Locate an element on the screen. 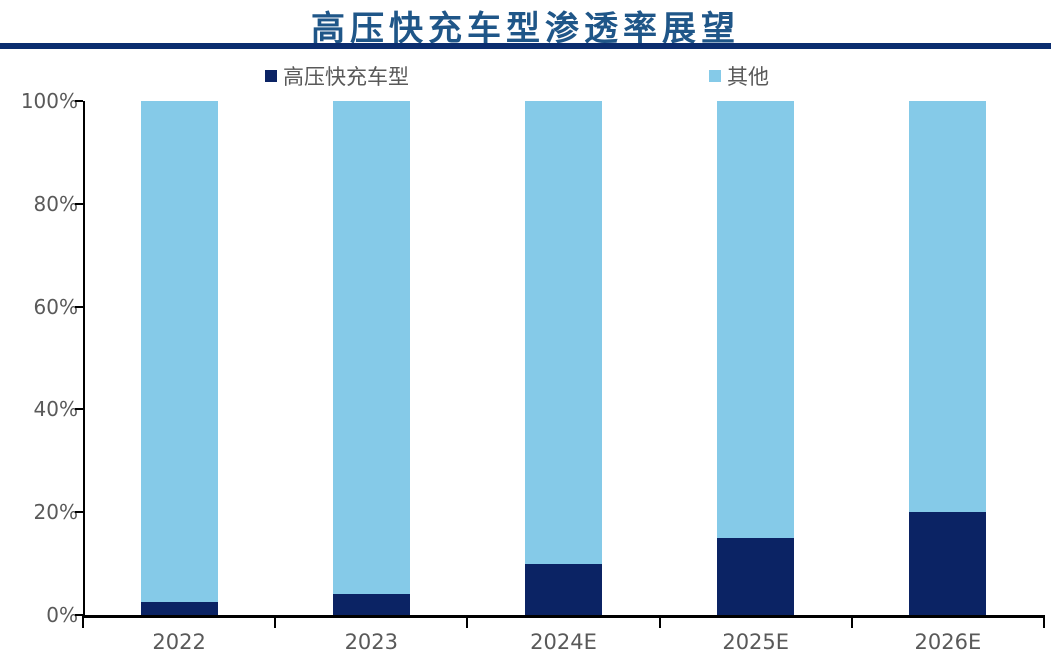  bar-2026e-fast-charge is located at coordinates (948, 563).